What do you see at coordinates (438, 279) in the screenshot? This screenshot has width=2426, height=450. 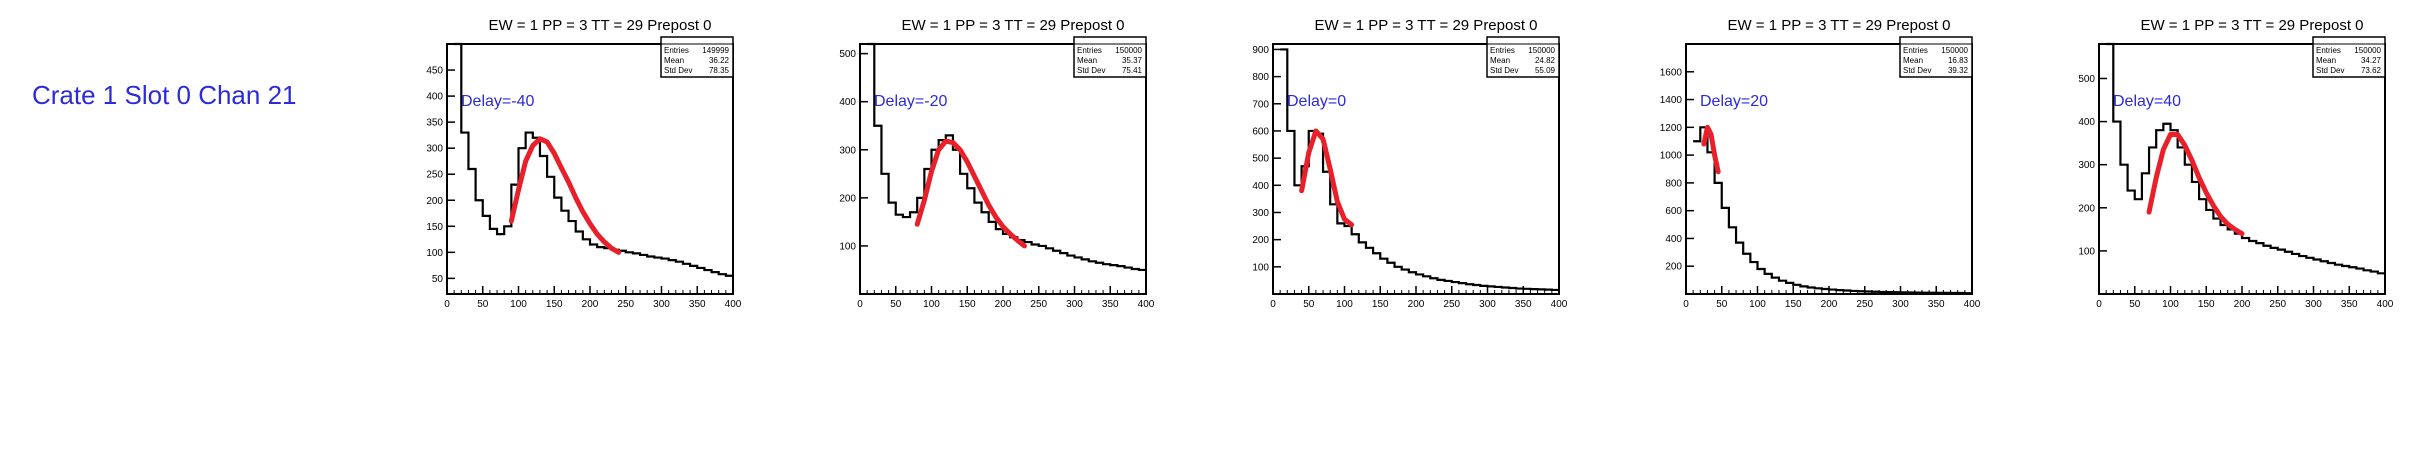 I see `y-tick-label: 50` at bounding box center [438, 279].